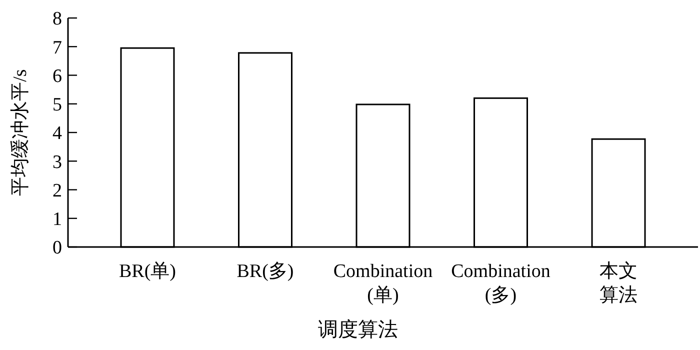 This screenshot has height=350, width=700. I want to click on y-axis-title: 平均缓冲水平/s, so click(20, 132).